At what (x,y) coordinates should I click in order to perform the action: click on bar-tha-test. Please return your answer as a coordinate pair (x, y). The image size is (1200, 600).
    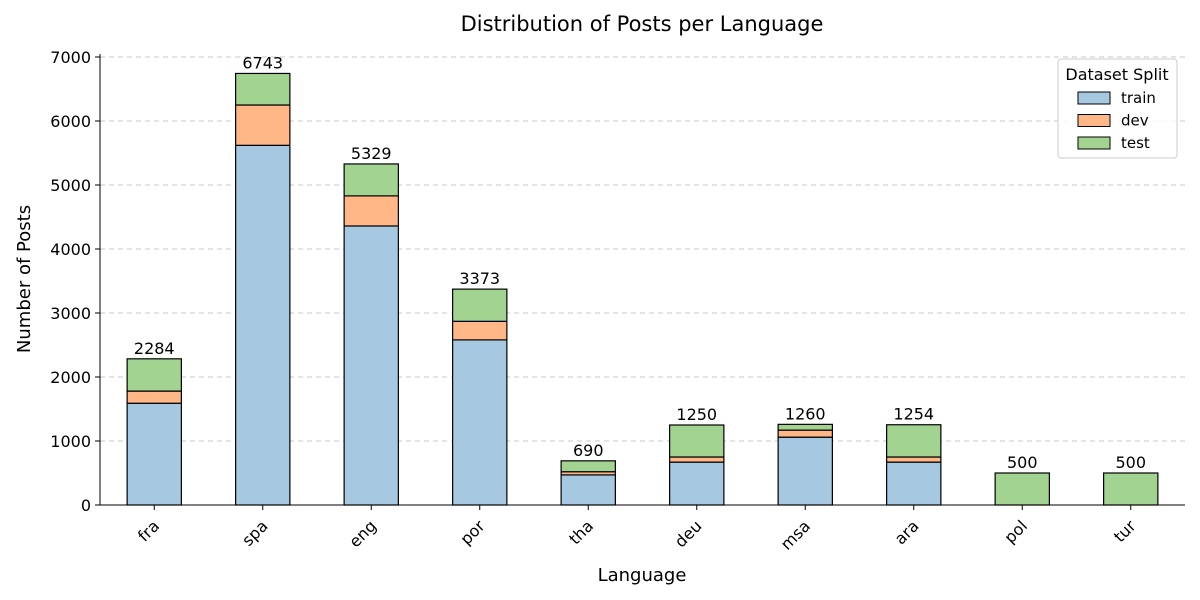
    Looking at the image, I should click on (588, 466).